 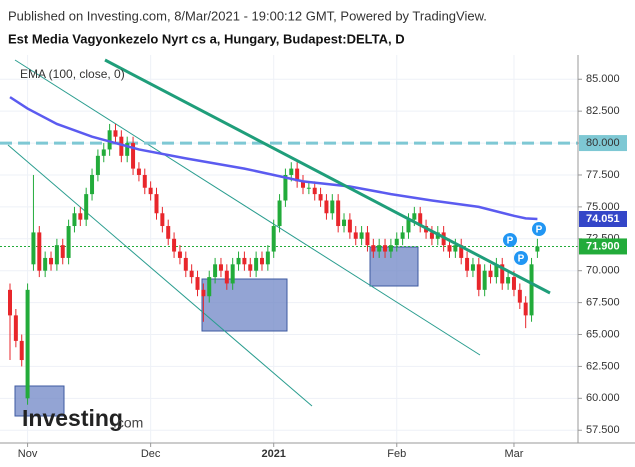 What do you see at coordinates (72, 74) in the screenshot?
I see `legend-entry: EMA (100, close, 0)` at bounding box center [72, 74].